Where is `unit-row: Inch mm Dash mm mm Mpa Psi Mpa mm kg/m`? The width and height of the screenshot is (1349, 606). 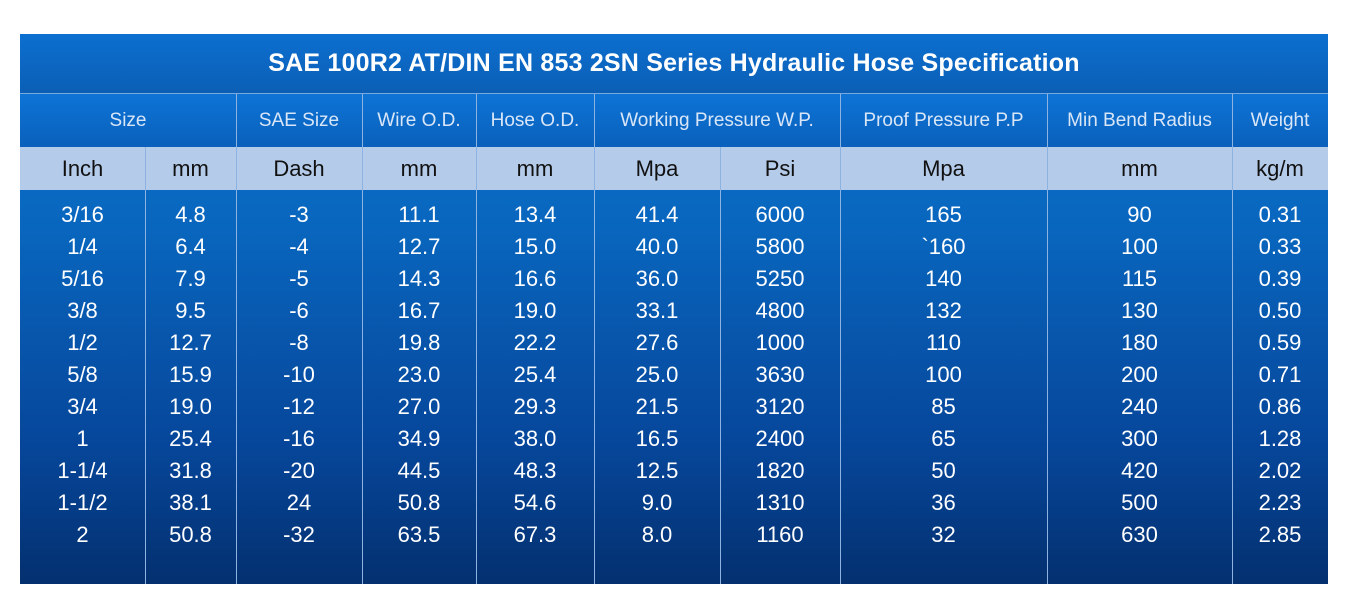 unit-row: Inch mm Dash mm mm Mpa Psi Mpa mm kg/m is located at coordinates (674, 168).